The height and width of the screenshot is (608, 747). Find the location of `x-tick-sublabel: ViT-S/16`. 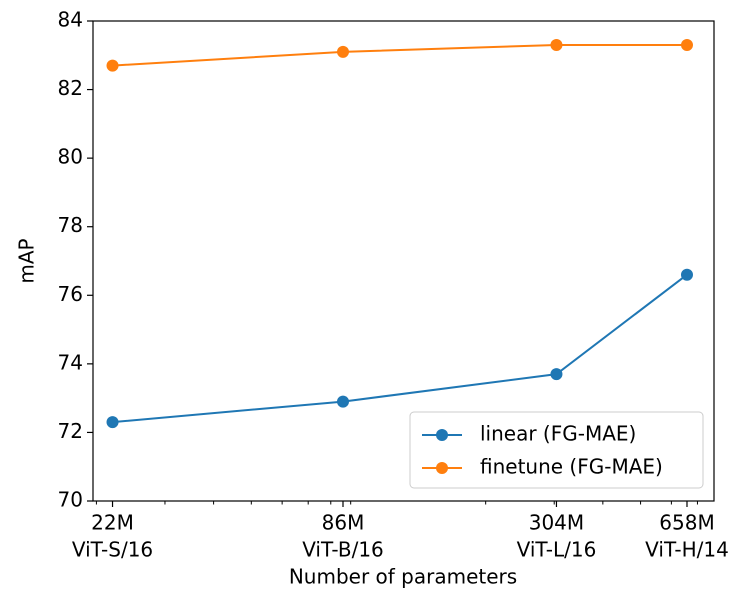

x-tick-sublabel: ViT-S/16 is located at coordinates (112, 550).